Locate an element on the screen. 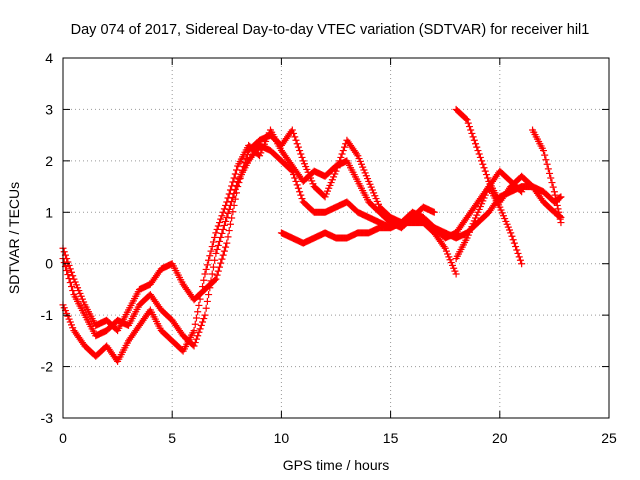 The width and height of the screenshot is (640, 480). y-tick-label: 0 is located at coordinates (49, 264).